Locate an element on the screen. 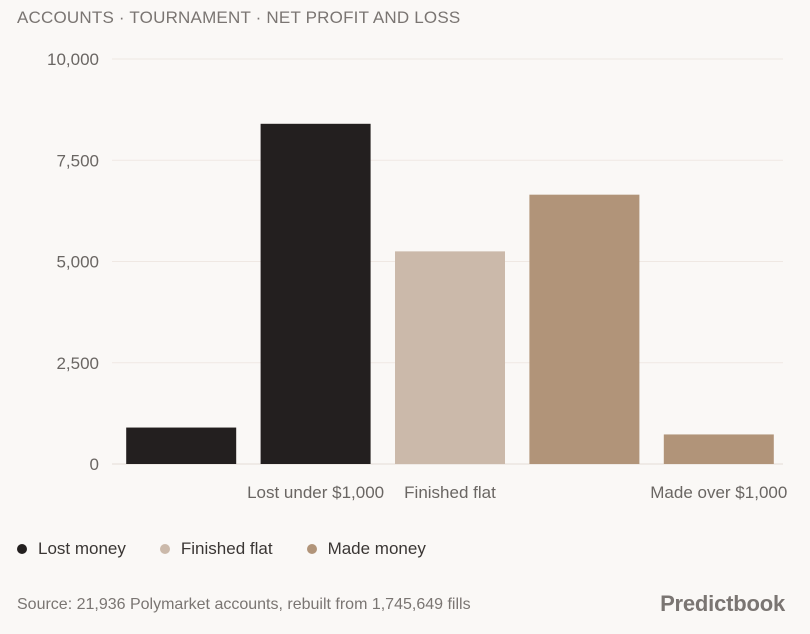 This screenshot has width=810, height=634. legend-label: Finished flat is located at coordinates (226, 548).